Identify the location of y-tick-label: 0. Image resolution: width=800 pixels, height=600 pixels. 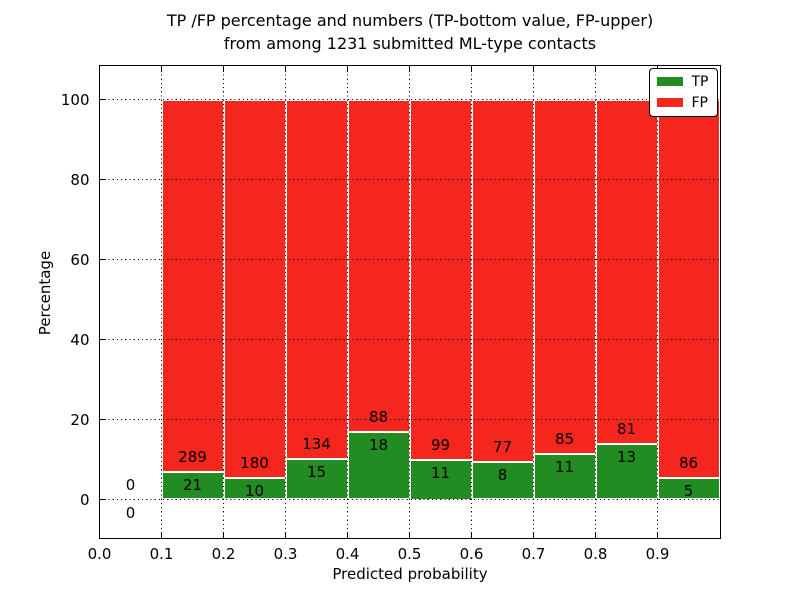
(84, 499).